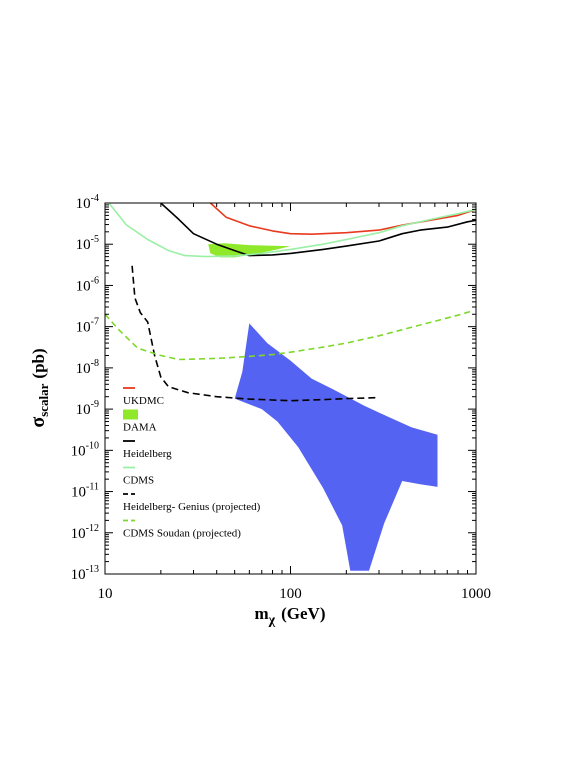 This screenshot has height=761, width=571. What do you see at coordinates (92, 569) in the screenshot?
I see `y-tick-label-exponent: -13` at bounding box center [92, 569].